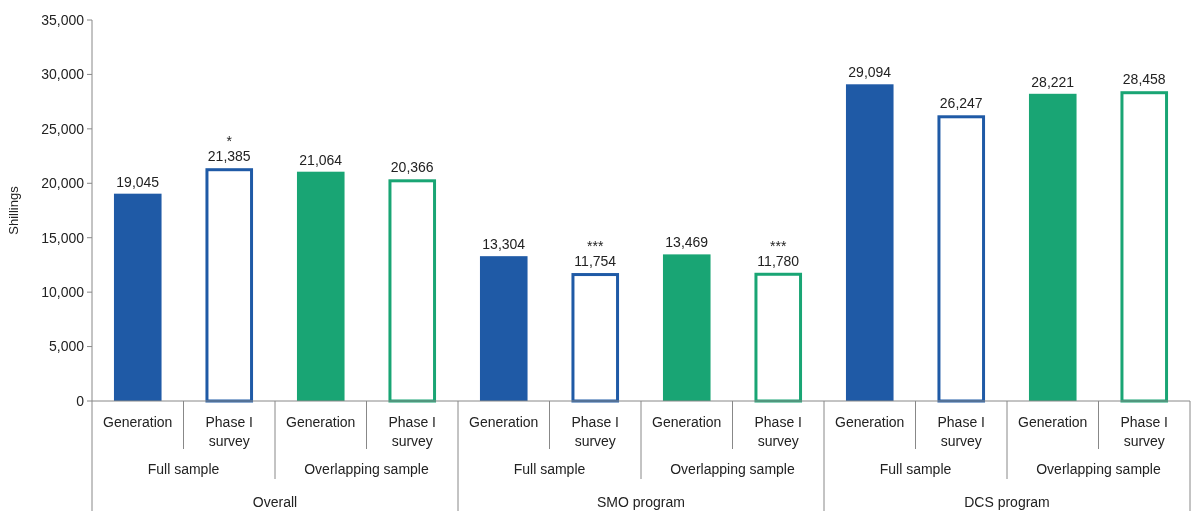 This screenshot has height=512, width=1198. Describe the element at coordinates (275, 502) in the screenshot. I see `text: Overall` at that location.